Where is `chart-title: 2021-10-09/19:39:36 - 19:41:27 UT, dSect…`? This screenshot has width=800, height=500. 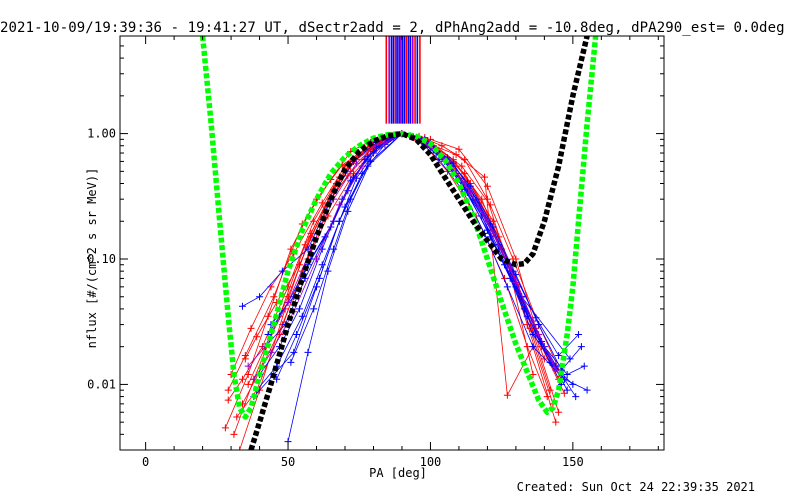 chart-title: 2021-10-09/19:39:36 - 19:41:27 UT, dSect… is located at coordinates (392, 28).